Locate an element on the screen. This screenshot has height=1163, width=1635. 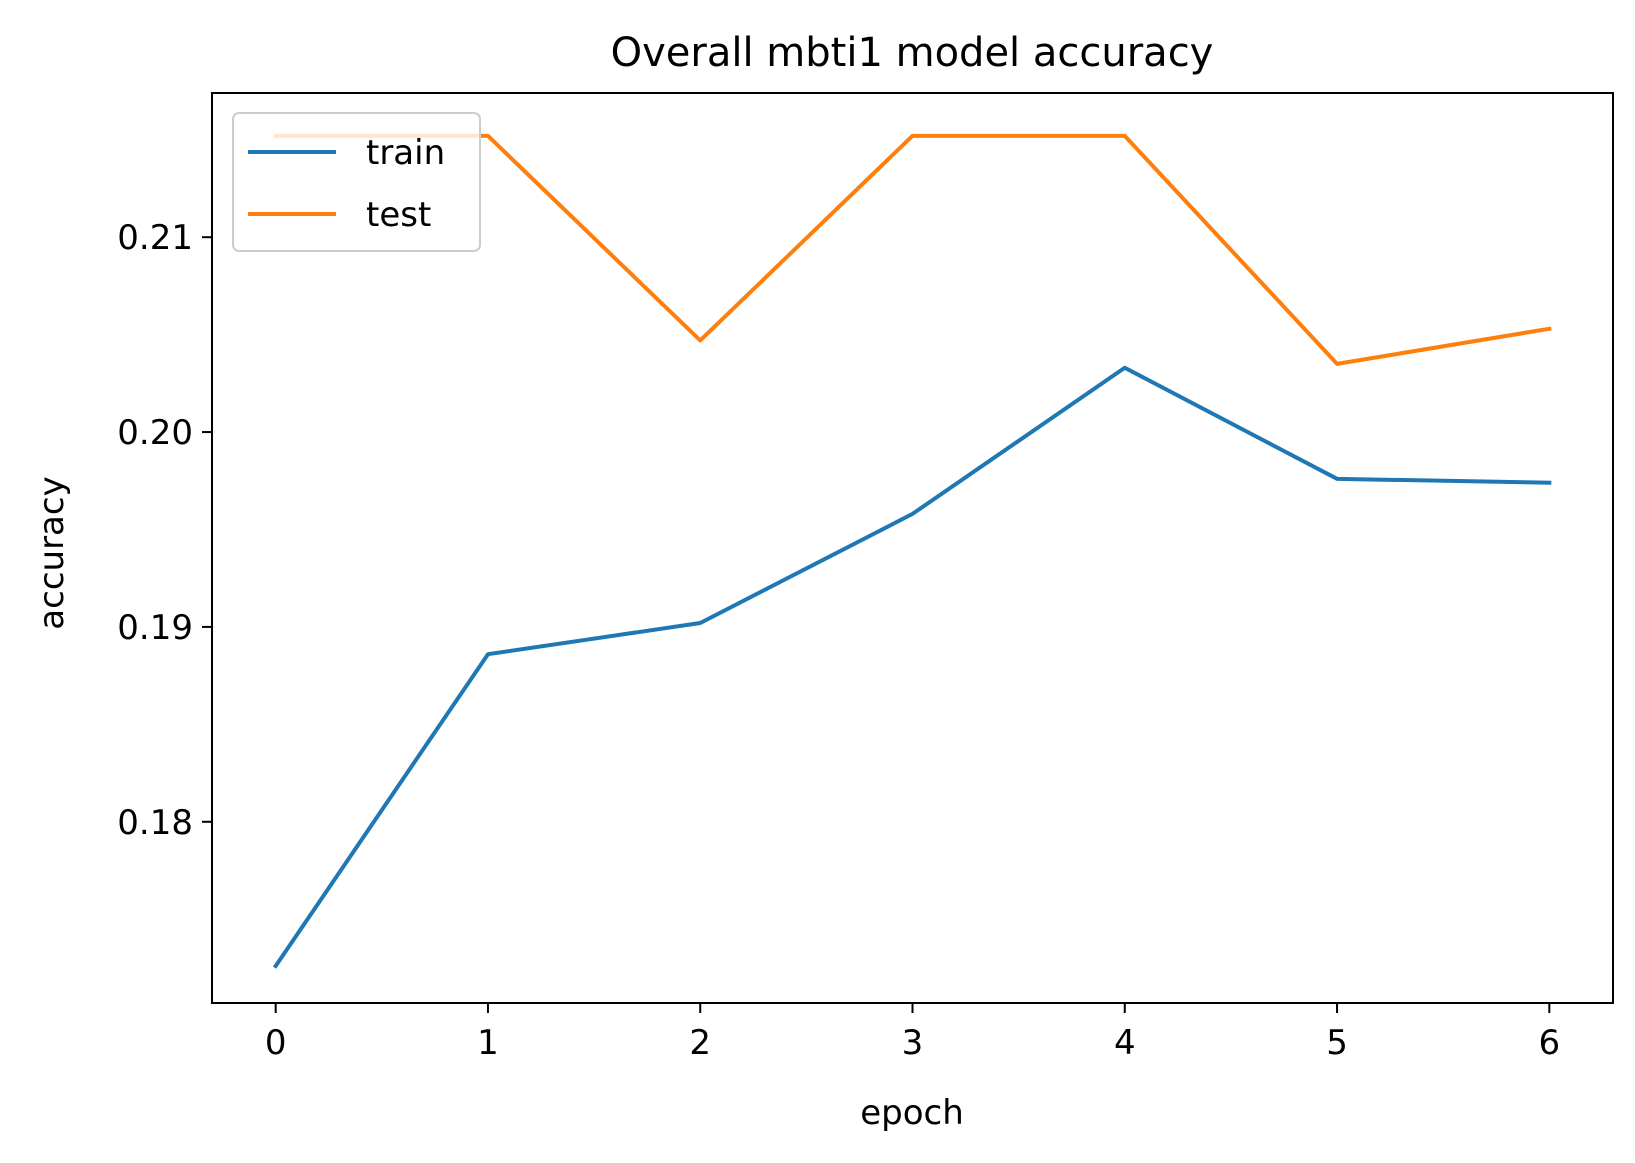
x-axis: 0 1 2 3 4 5 6 is located at coordinates (912, 1033).